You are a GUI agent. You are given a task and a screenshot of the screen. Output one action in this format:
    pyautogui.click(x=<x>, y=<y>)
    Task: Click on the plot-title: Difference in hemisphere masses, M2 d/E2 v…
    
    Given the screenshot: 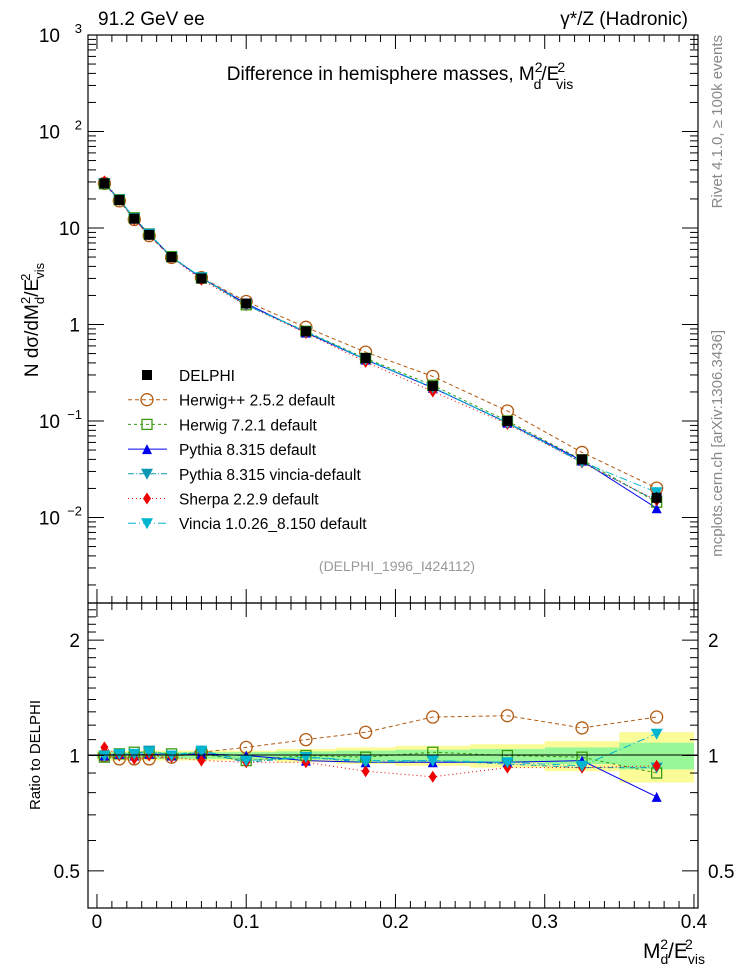 What is the action you would take?
    pyautogui.click(x=400, y=75)
    